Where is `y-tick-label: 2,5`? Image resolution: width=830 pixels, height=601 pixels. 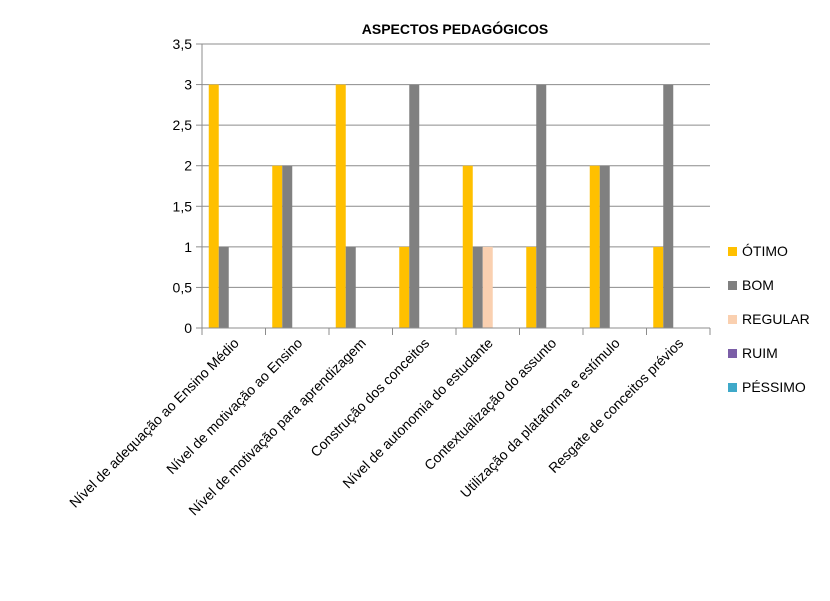
y-tick-label: 2,5 is located at coordinates (183, 125).